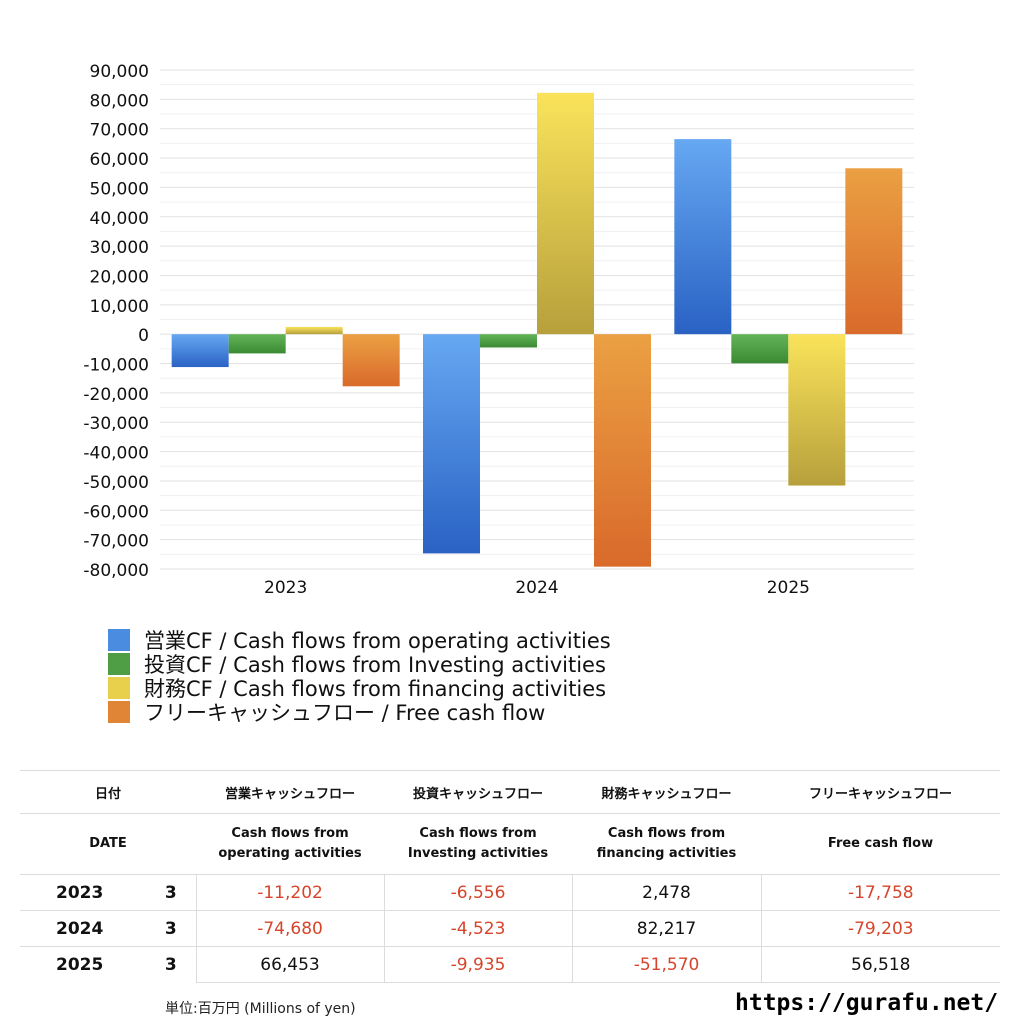  I want to click on header-operating-ja: 営業キャッシュフロー, so click(290, 792).